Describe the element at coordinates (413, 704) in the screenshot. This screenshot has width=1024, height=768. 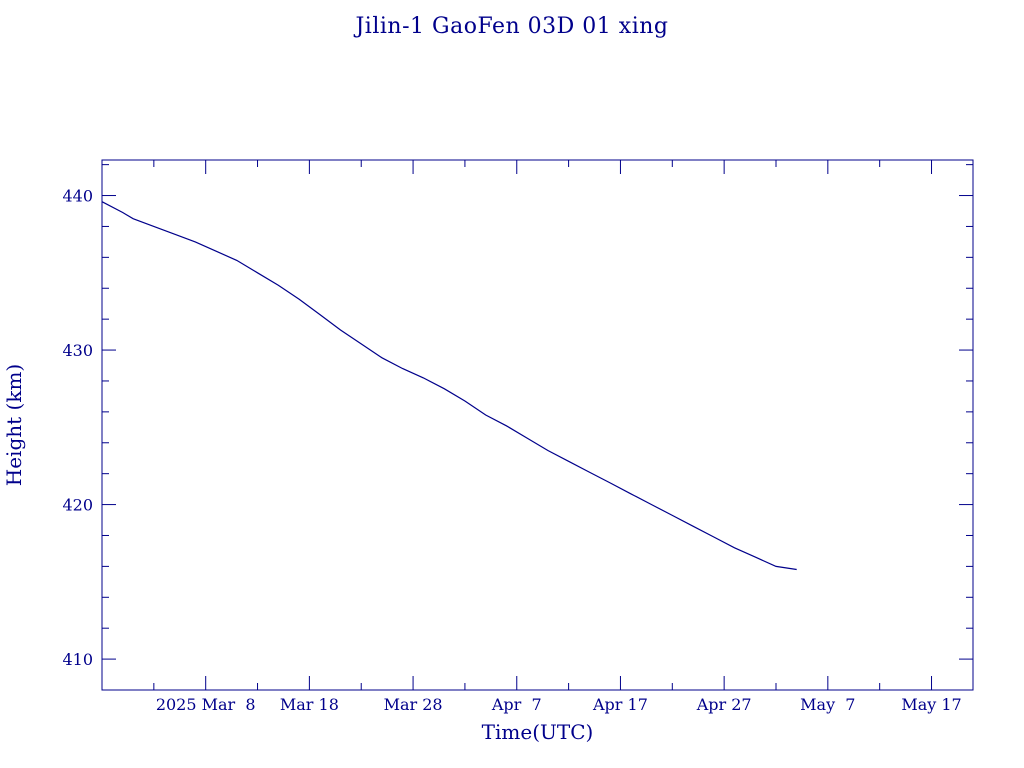
I see `x-tick-label: Mar 28` at that location.